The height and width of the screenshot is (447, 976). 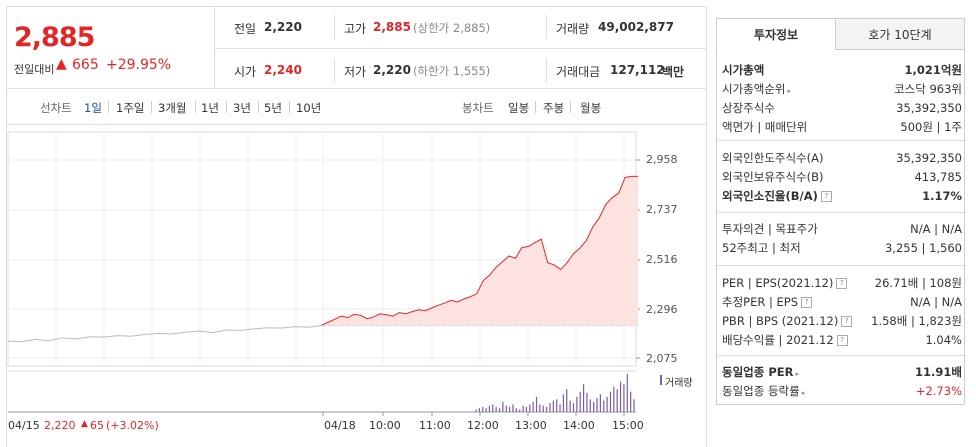 I want to click on info-label: 시가총액순위, so click(x=754, y=89).